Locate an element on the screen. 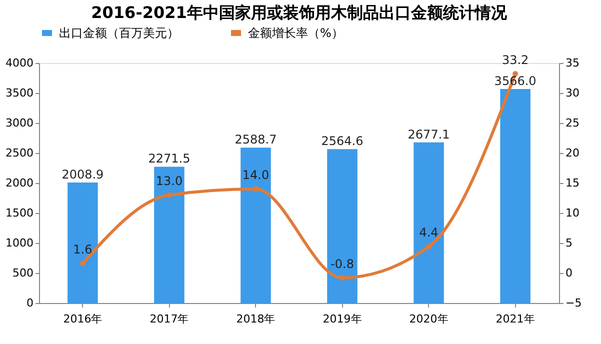 The height and width of the screenshot is (344, 601). y-tick-label: 3500 is located at coordinates (20, 93).